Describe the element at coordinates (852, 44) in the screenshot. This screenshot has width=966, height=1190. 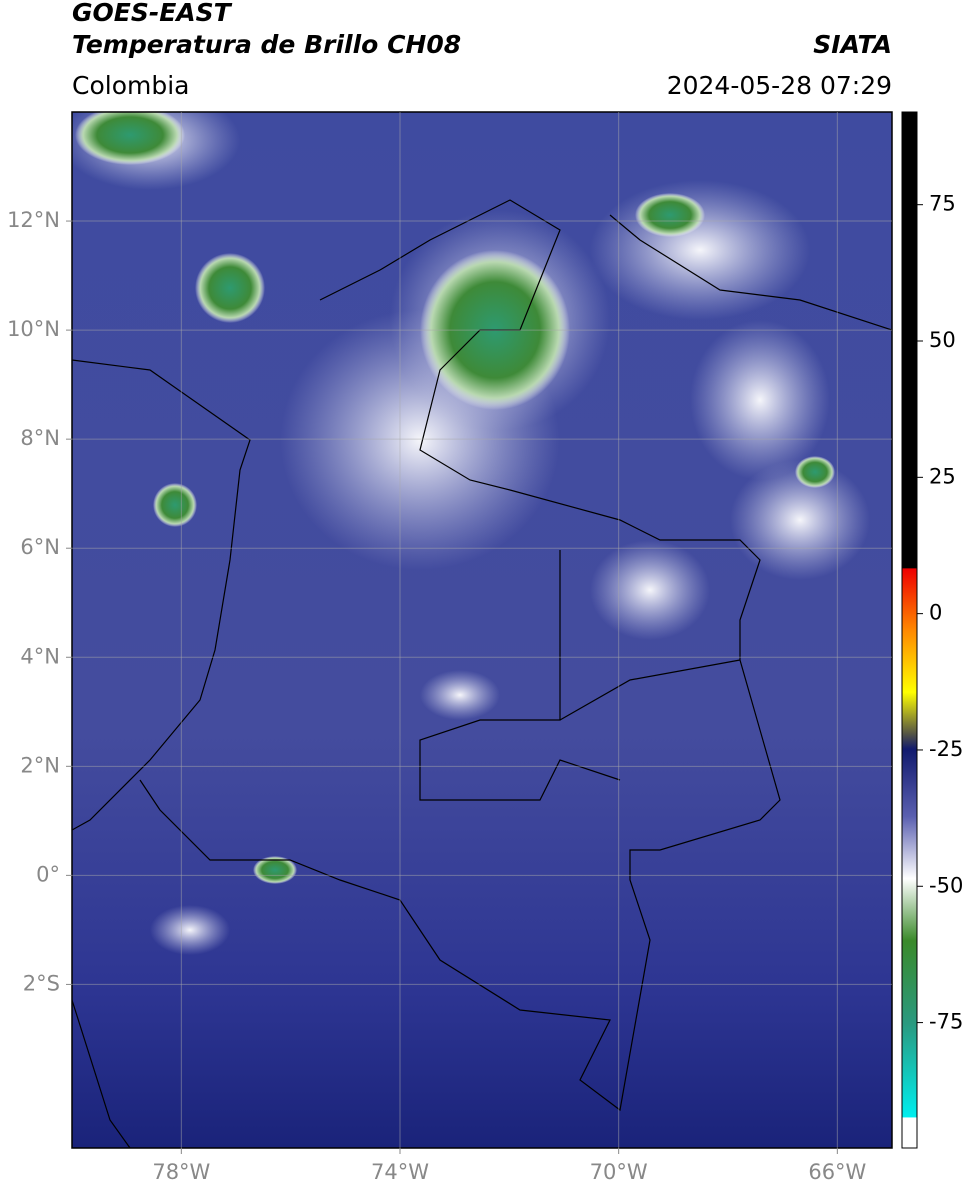
I see `source: SIATA` at that location.